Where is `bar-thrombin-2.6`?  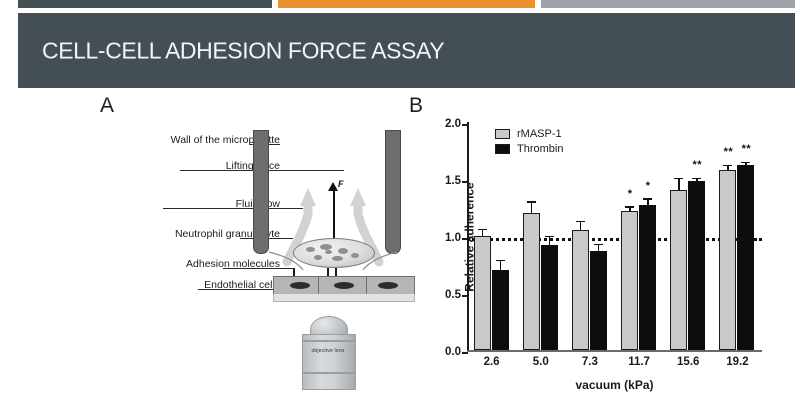
bar-thrombin-2.6 is located at coordinates (500, 310).